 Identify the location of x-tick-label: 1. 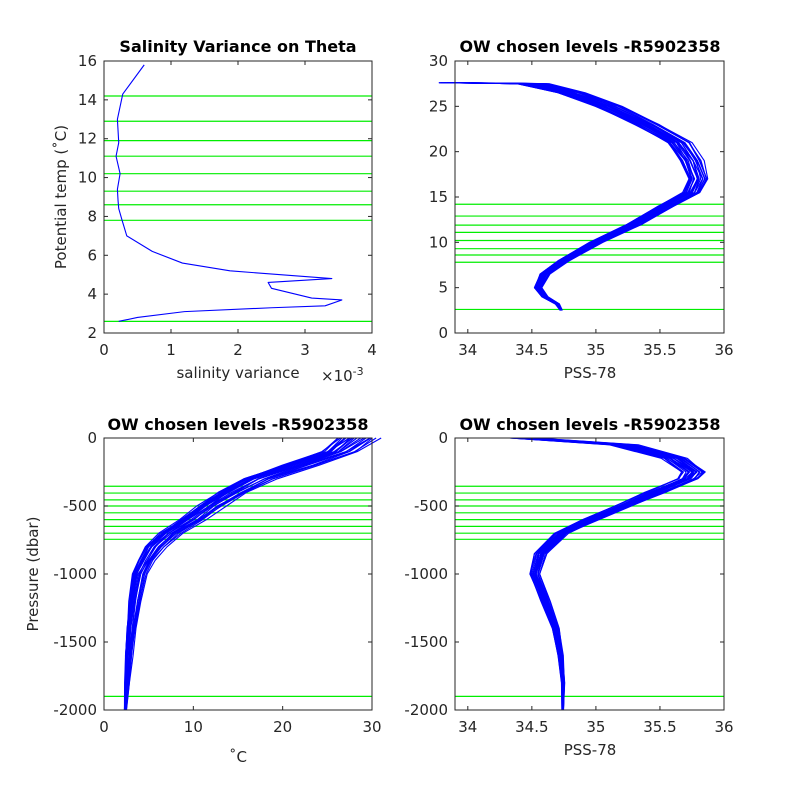
(171, 350).